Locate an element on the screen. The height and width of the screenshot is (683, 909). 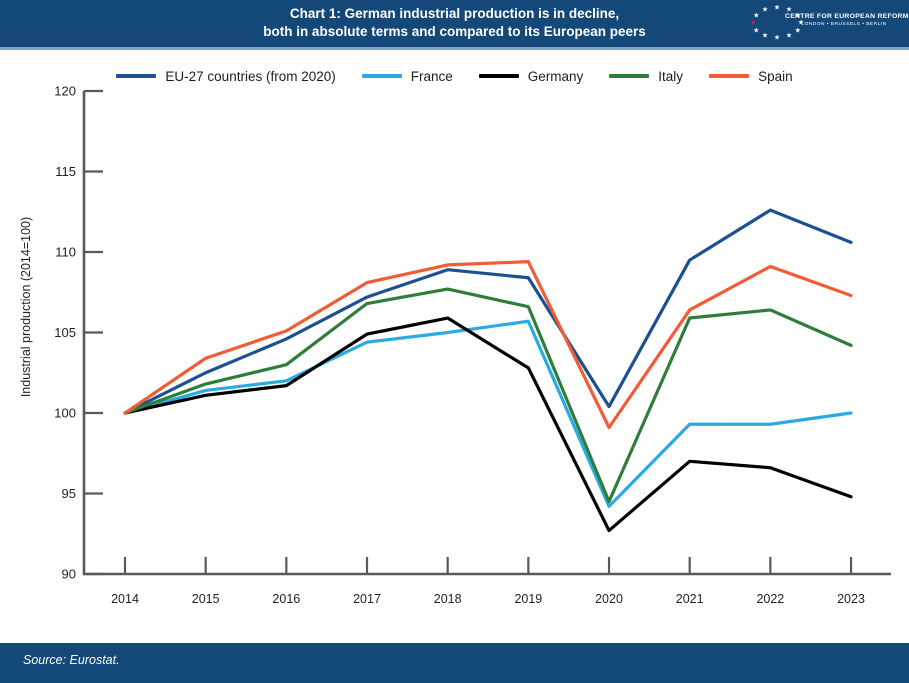
y-tick-label: 90 is located at coordinates (69, 574).